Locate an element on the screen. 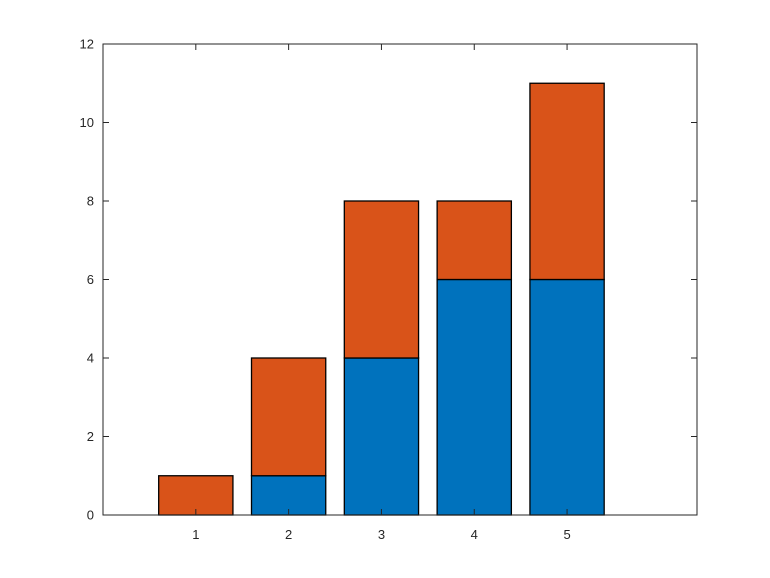 This screenshot has height=578, width=770. x-tick-label: 3 is located at coordinates (381, 534).